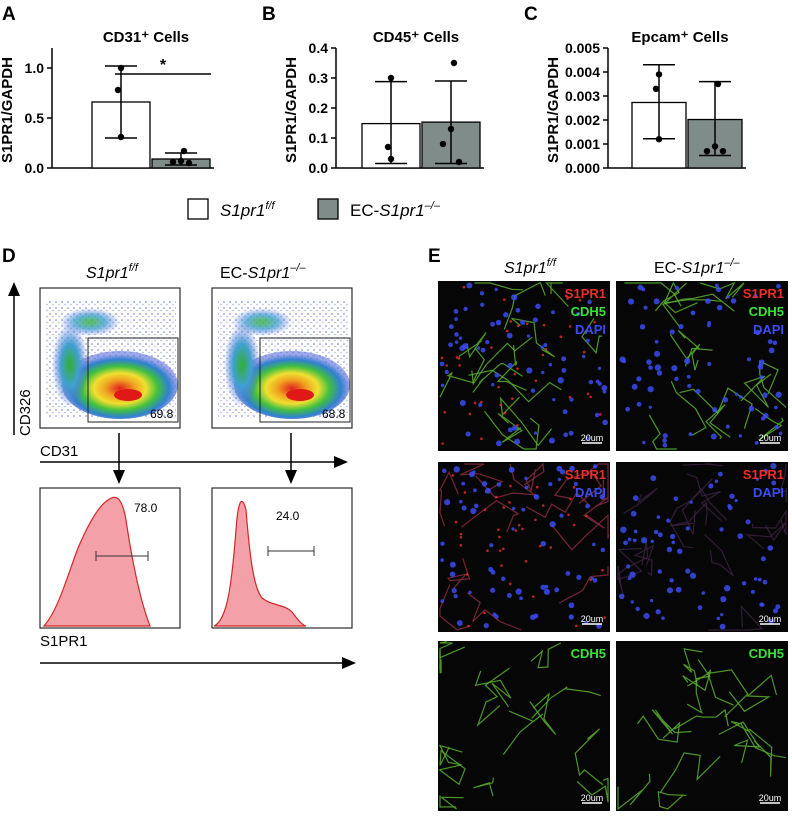  Describe the element at coordinates (282, 358) in the screenshot. I see `scatter-plot-ko: 68.8` at that location.